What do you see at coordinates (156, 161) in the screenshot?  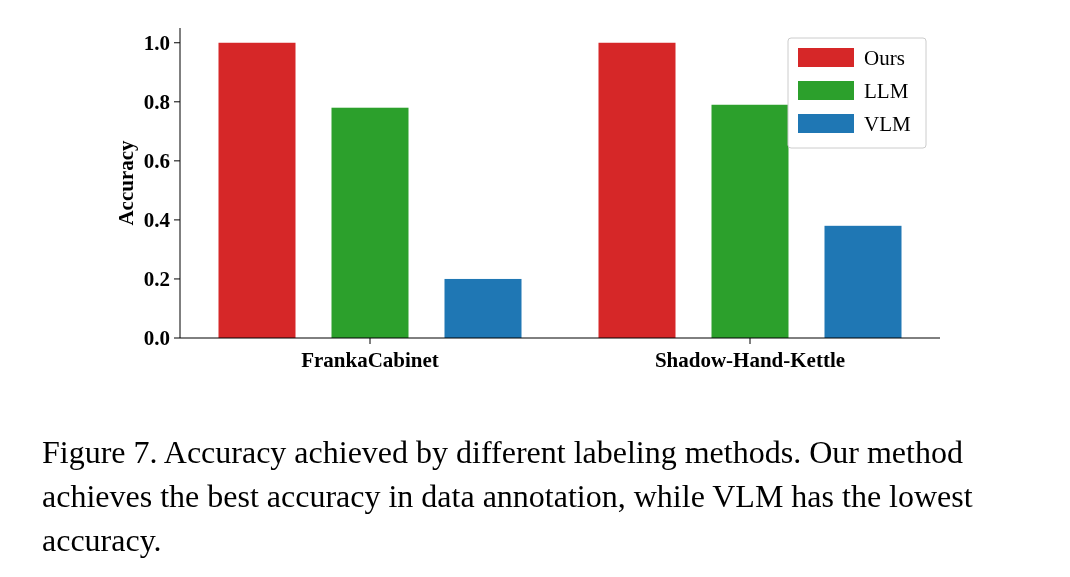 I see `y-tick-label: 0.6` at bounding box center [156, 161].